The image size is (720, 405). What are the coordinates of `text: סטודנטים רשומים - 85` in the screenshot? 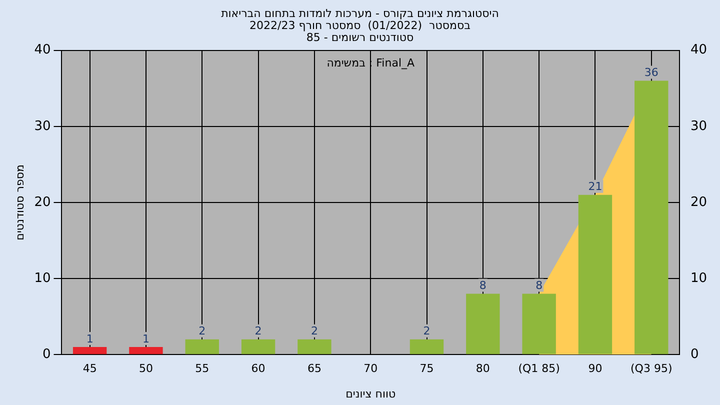 It's located at (360, 37).